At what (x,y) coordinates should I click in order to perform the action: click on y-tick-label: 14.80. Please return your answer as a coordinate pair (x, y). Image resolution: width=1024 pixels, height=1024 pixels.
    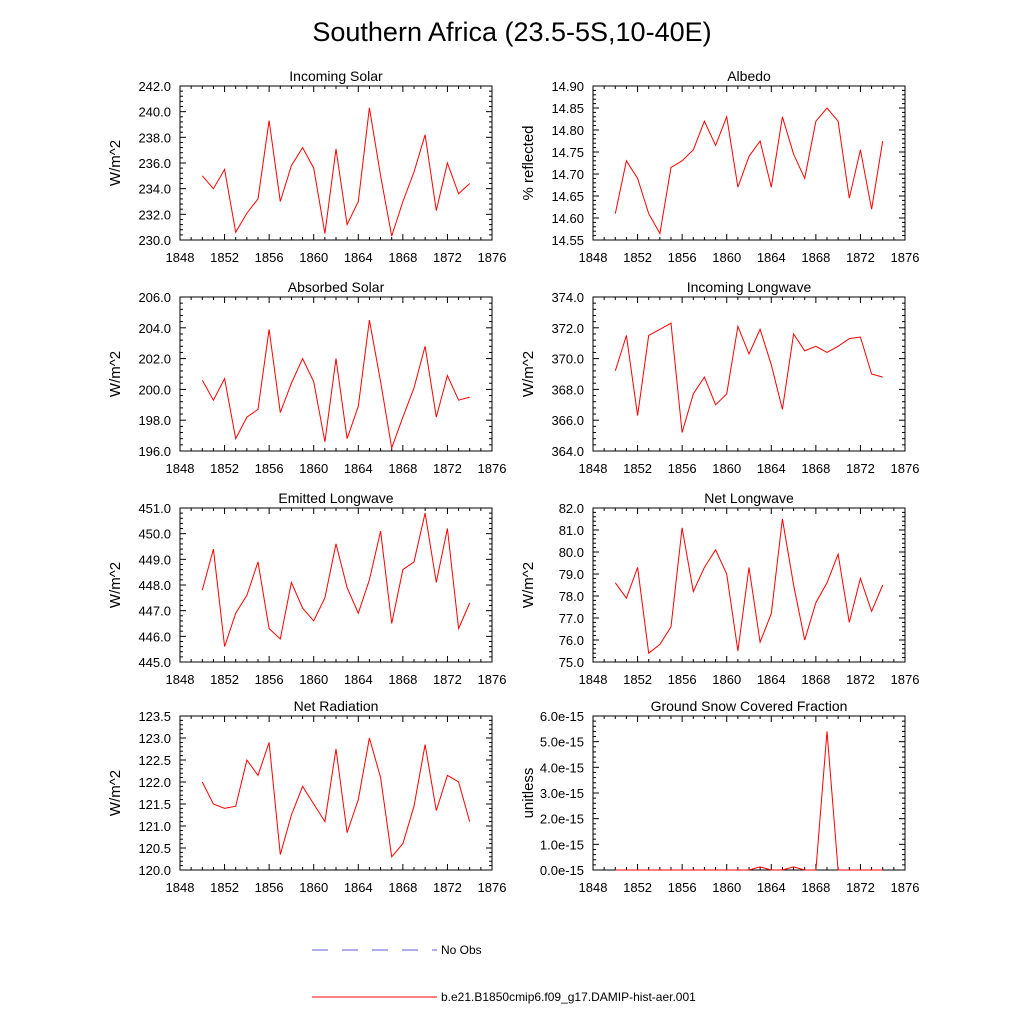
    Looking at the image, I should click on (567, 130).